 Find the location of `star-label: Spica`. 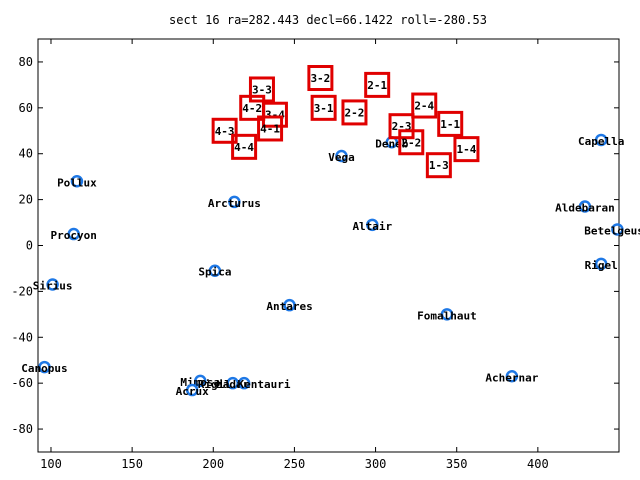

star-label: Spica is located at coordinates (214, 272).